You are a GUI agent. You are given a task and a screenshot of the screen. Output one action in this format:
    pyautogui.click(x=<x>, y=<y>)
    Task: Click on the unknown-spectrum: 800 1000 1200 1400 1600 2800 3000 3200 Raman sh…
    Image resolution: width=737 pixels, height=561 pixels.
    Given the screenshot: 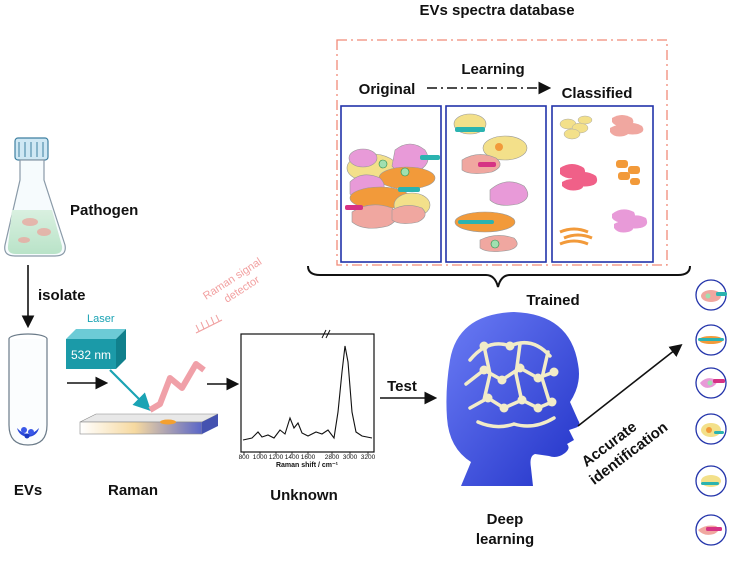 What is the action you would take?
    pyautogui.click(x=307, y=399)
    